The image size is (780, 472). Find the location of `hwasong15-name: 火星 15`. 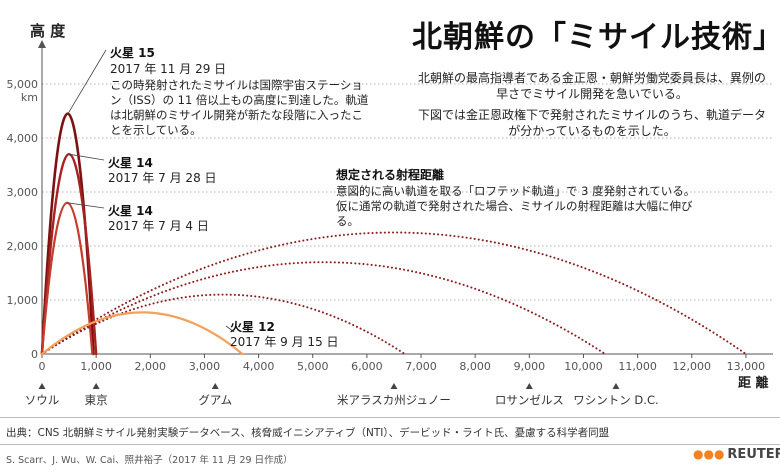

hwasong15-name: 火星 15 is located at coordinates (132, 53).